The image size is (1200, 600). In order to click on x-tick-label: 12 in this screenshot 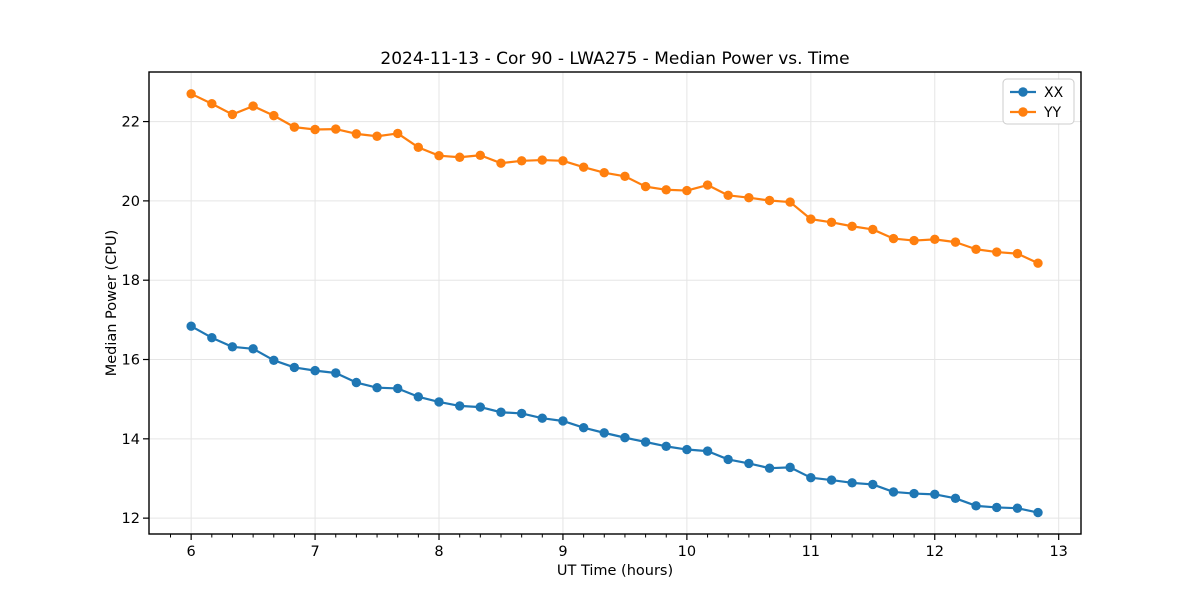, I will do `click(935, 552)`.